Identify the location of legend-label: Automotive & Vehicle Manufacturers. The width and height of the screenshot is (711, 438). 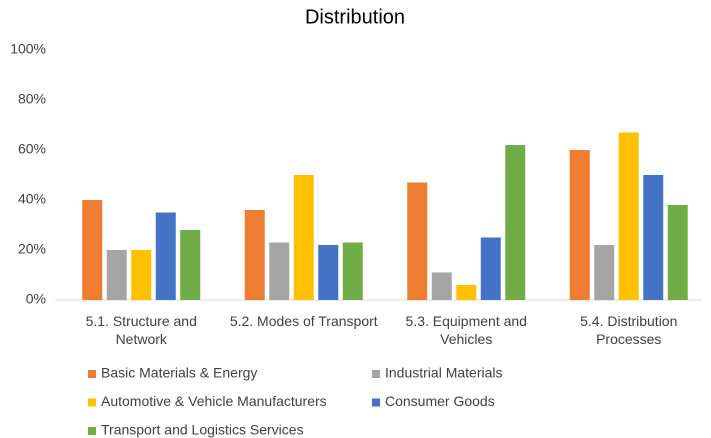
(214, 401).